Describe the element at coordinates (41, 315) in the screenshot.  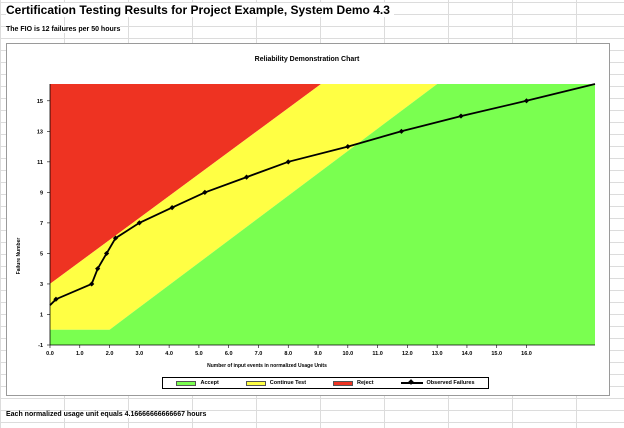
I see `y-tick-label: 1` at that location.